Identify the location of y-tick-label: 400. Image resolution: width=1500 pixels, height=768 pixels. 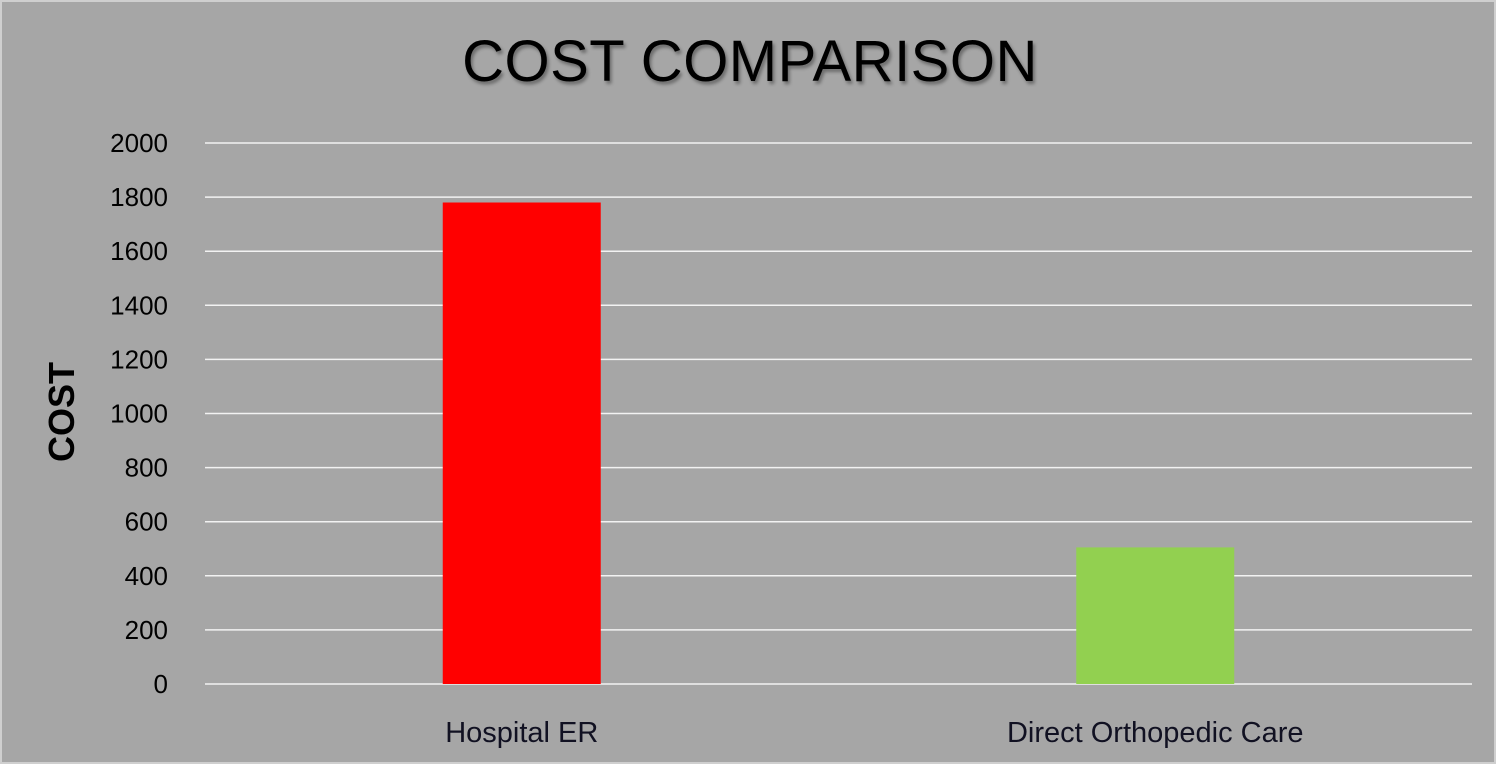
(146, 576).